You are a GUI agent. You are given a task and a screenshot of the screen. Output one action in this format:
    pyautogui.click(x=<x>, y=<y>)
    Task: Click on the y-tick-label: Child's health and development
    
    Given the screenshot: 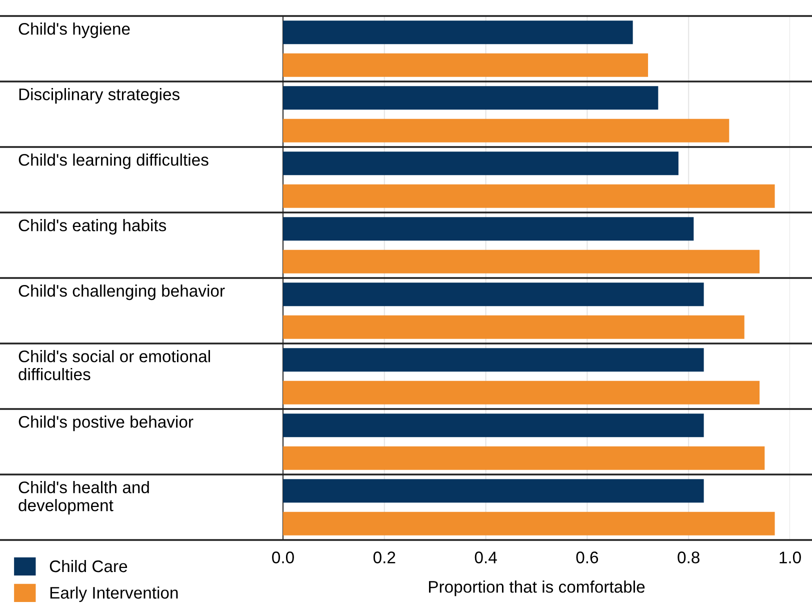 What is the action you would take?
    pyautogui.click(x=83, y=498)
    